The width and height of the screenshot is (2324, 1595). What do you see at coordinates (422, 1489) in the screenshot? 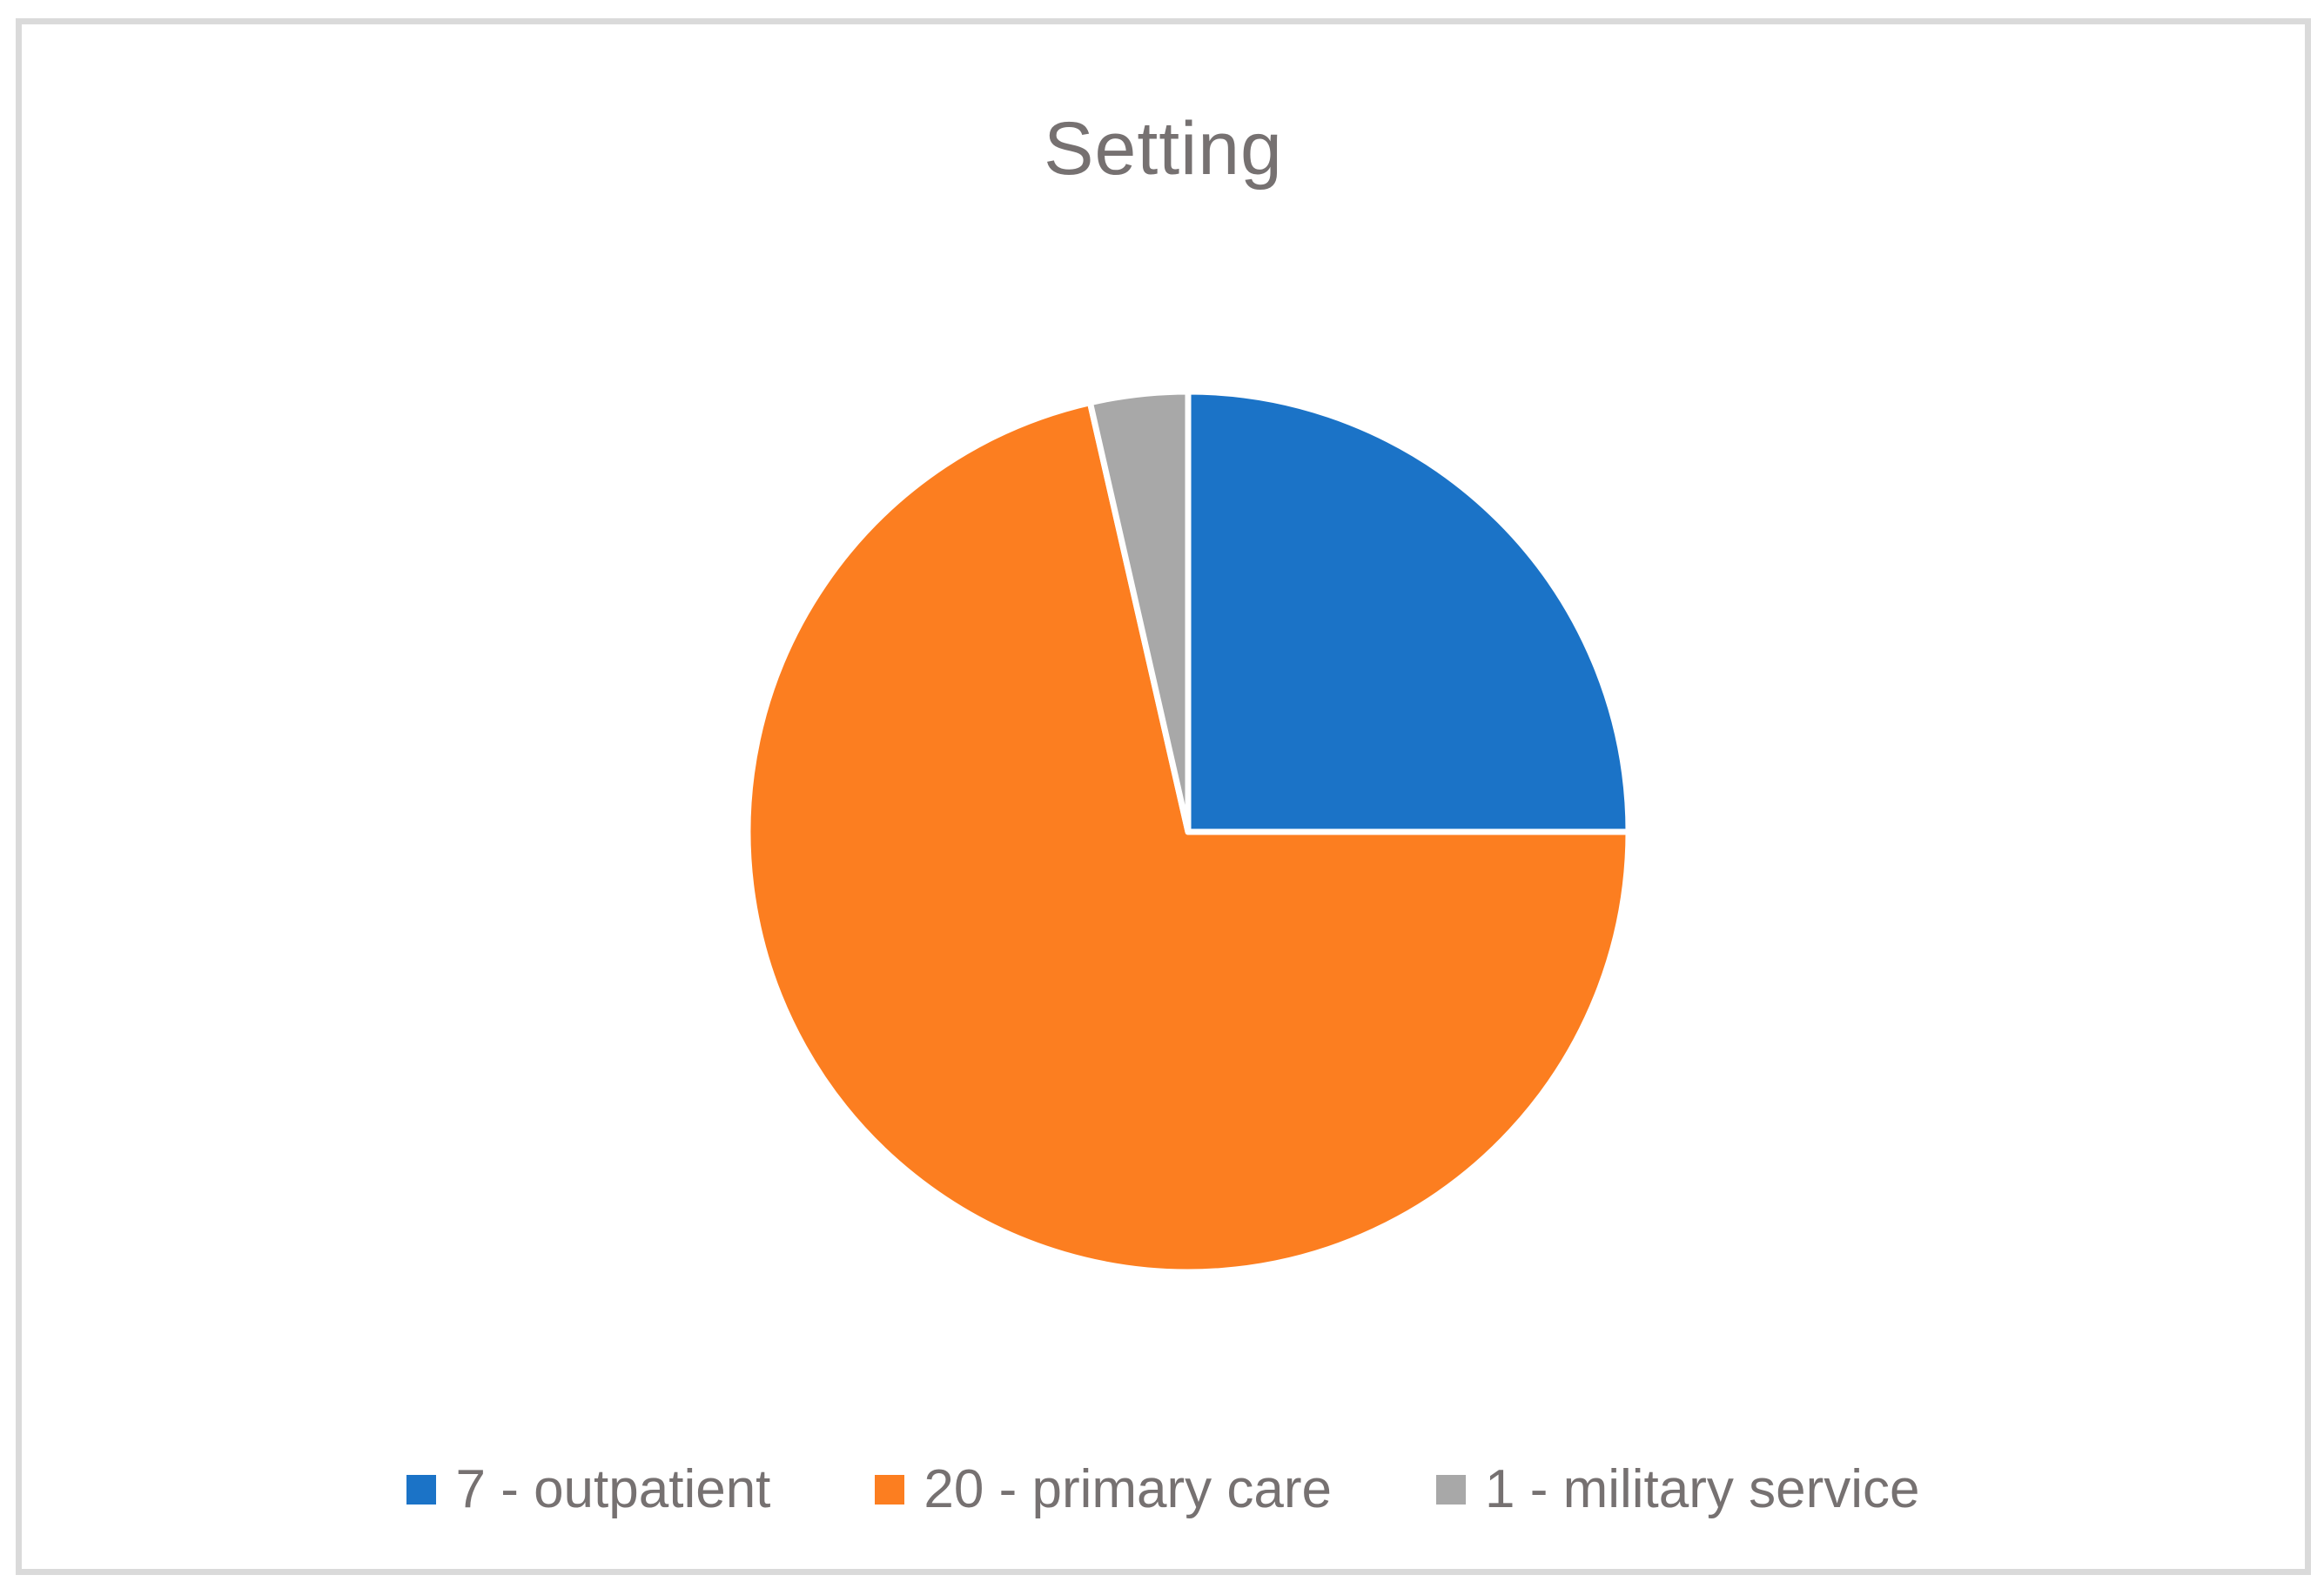
I see `legend-marker-outpatient-icon` at bounding box center [422, 1489].